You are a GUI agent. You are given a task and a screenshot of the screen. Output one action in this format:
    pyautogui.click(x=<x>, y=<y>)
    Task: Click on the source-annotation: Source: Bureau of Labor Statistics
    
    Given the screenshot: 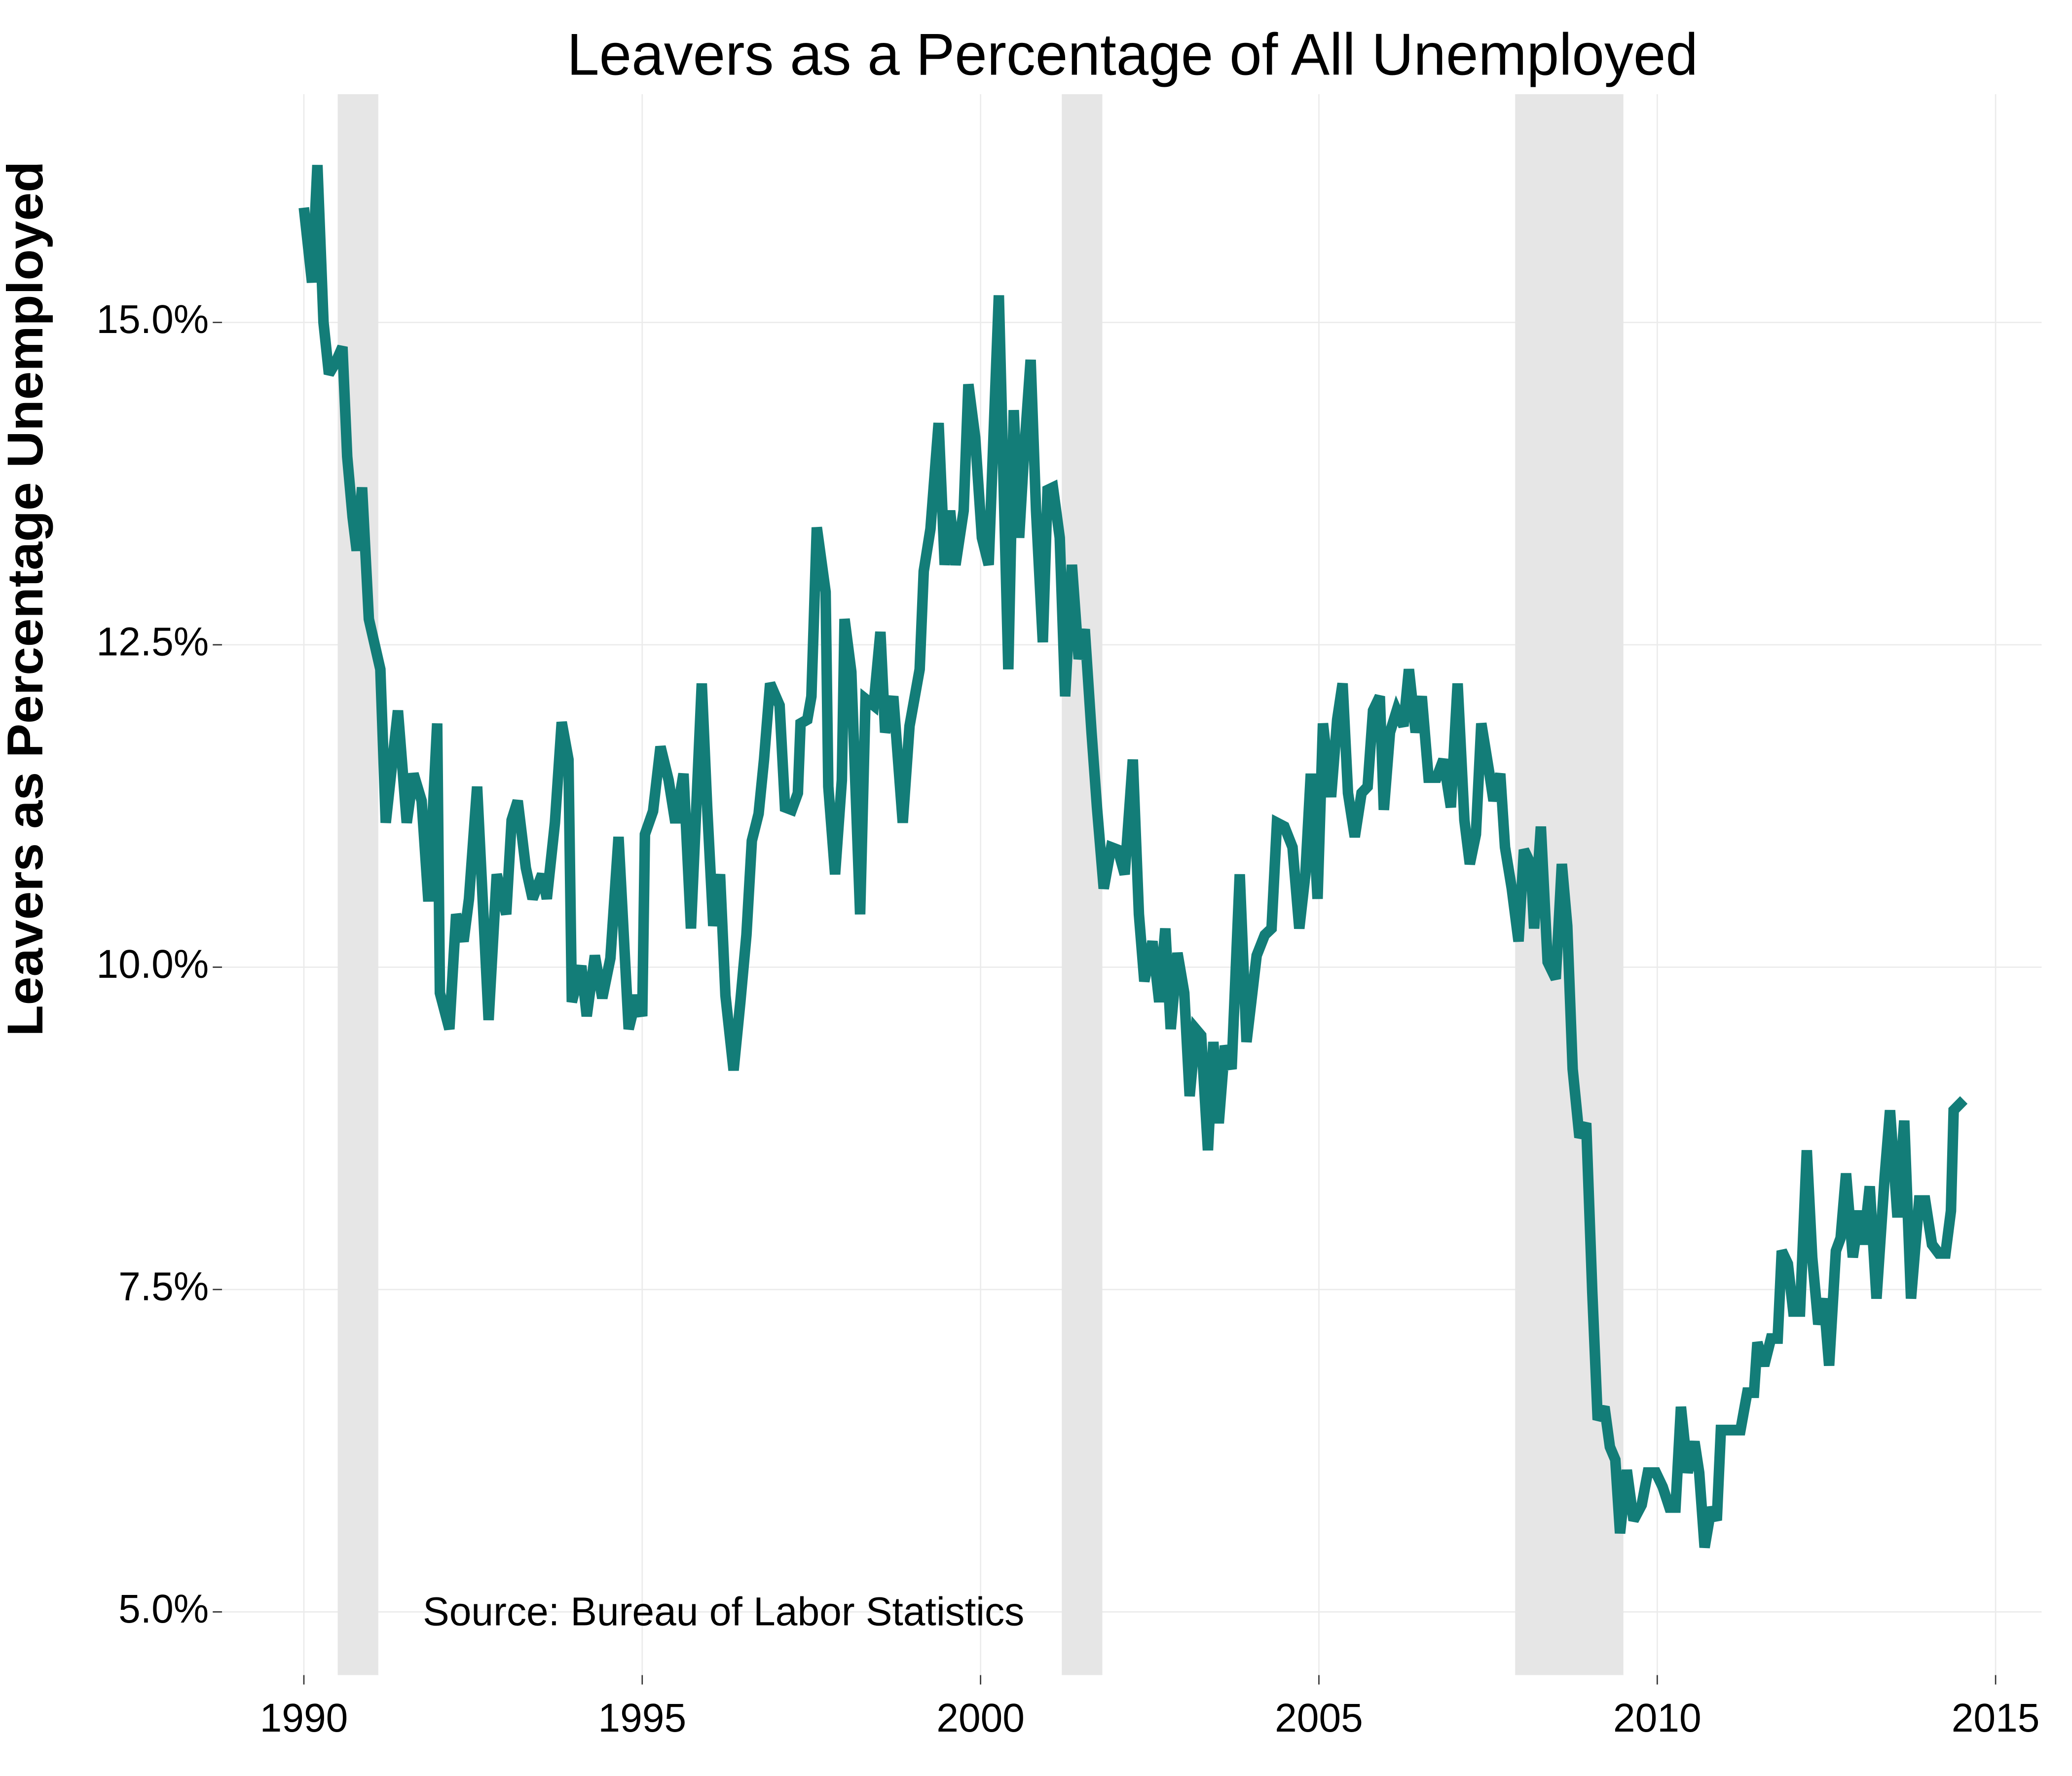 What is the action you would take?
    pyautogui.click(x=724, y=1612)
    